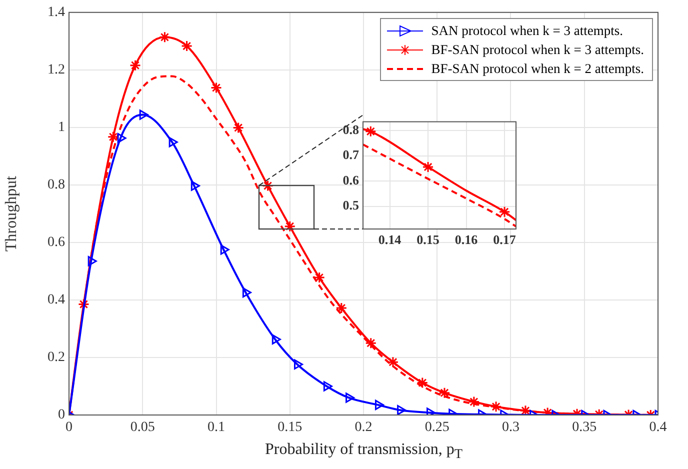 Image resolution: width=688 pixels, height=469 pixels. What do you see at coordinates (11, 213) in the screenshot?
I see `y-axis-title: Throughput` at bounding box center [11, 213].